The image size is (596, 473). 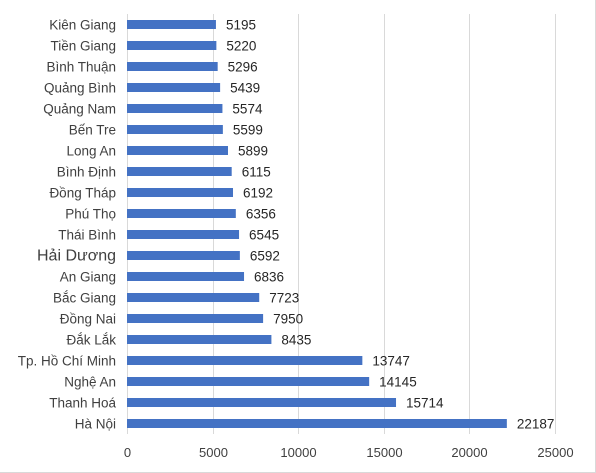 What do you see at coordinates (288, 319) in the screenshot?
I see `value-label: 7950` at bounding box center [288, 319].